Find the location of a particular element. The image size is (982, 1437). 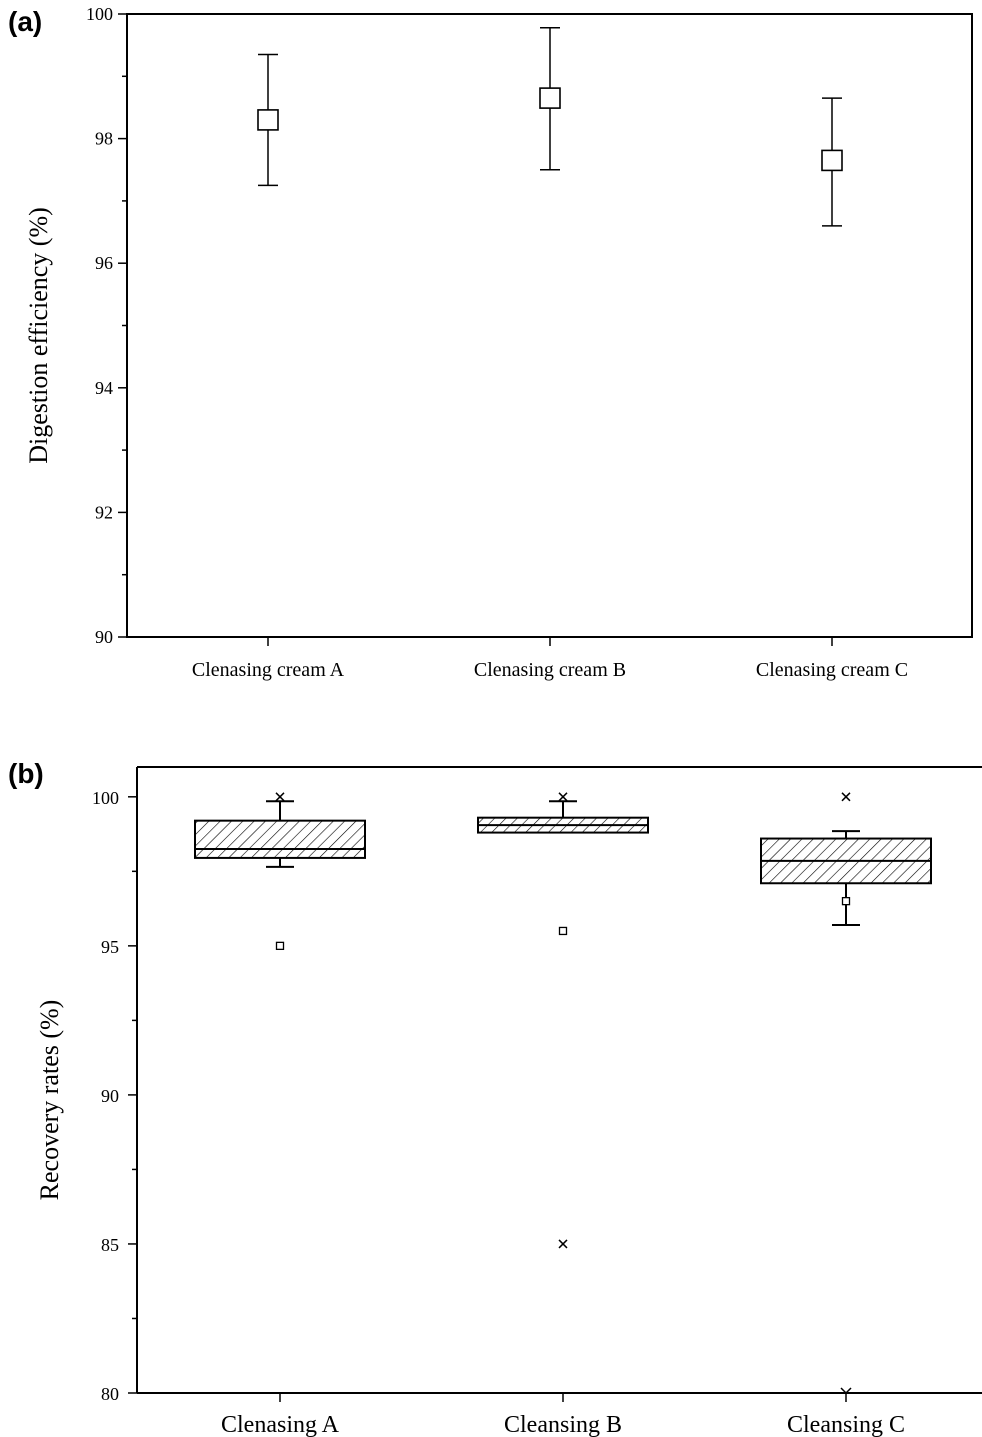

box-iqr is located at coordinates (280, 839).